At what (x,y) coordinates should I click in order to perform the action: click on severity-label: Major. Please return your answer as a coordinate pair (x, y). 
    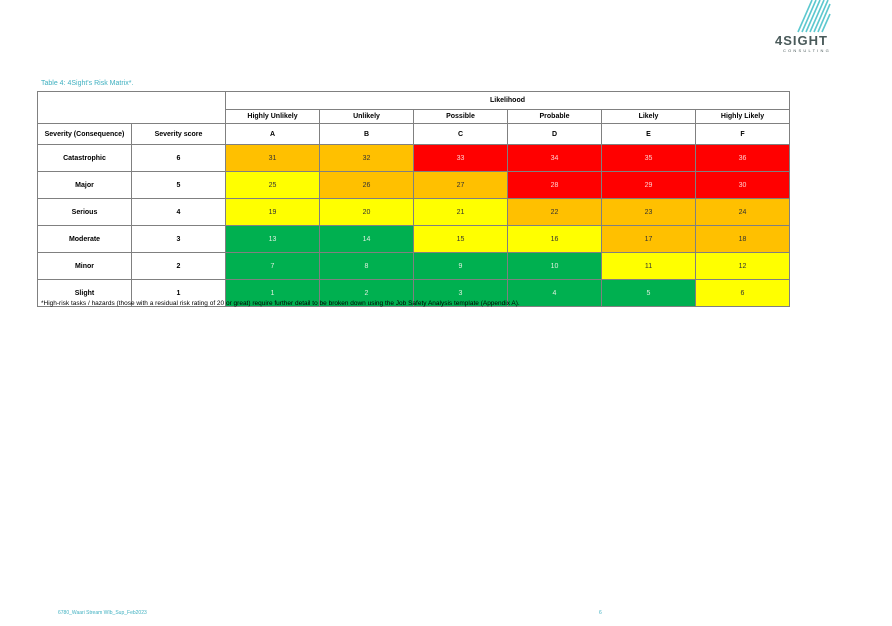
    Looking at the image, I should click on (84, 185).